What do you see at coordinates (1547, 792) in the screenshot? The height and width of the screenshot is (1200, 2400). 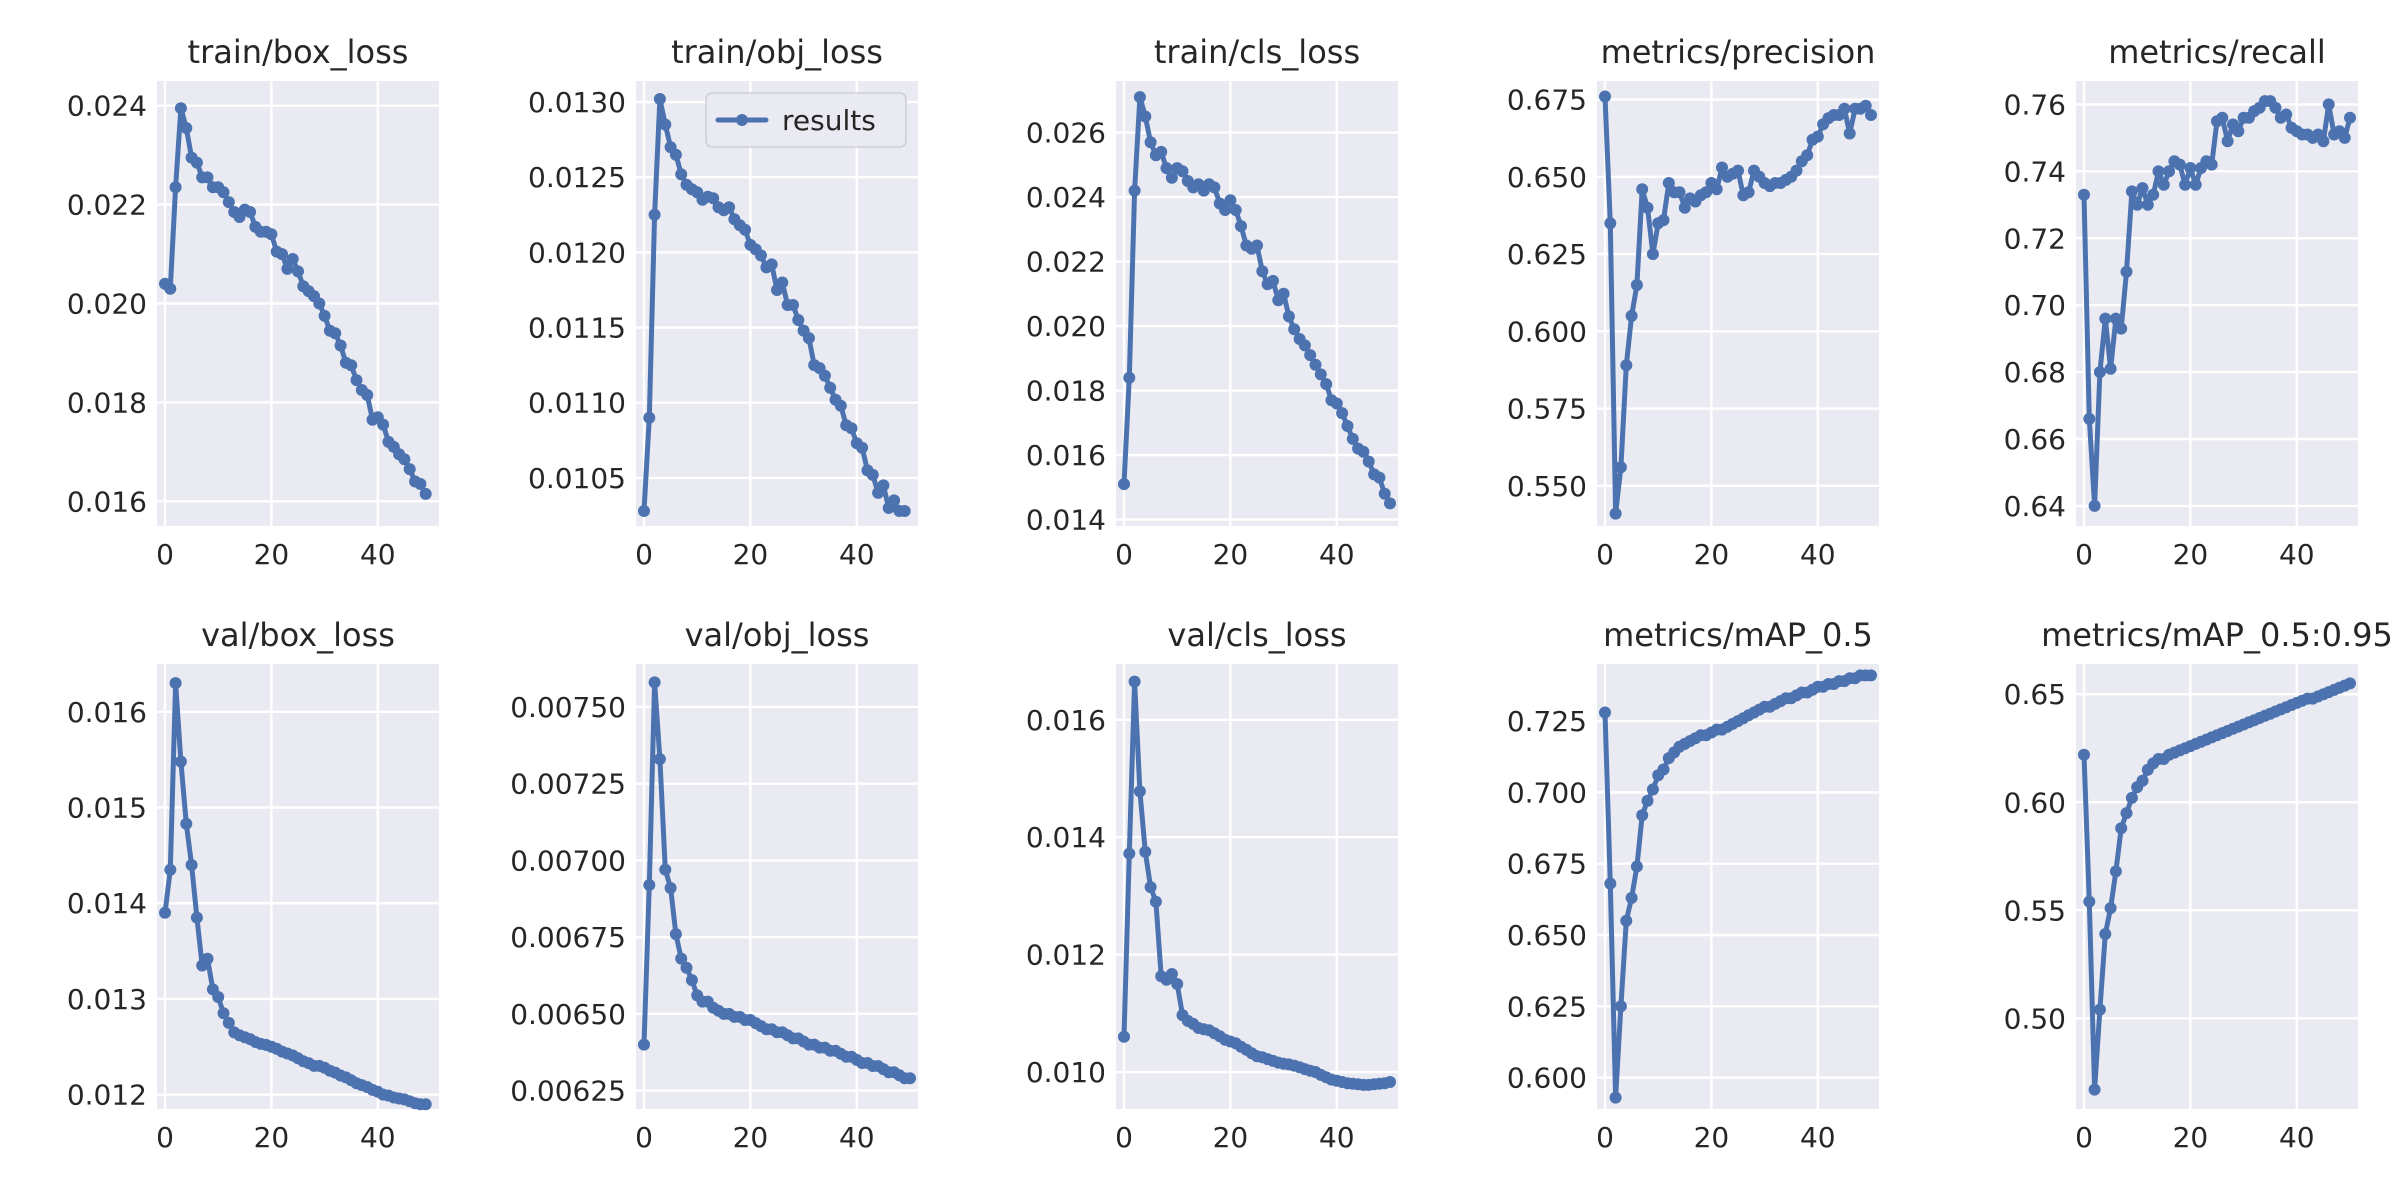 I see `y-tick-label: 0.700` at bounding box center [1547, 792].